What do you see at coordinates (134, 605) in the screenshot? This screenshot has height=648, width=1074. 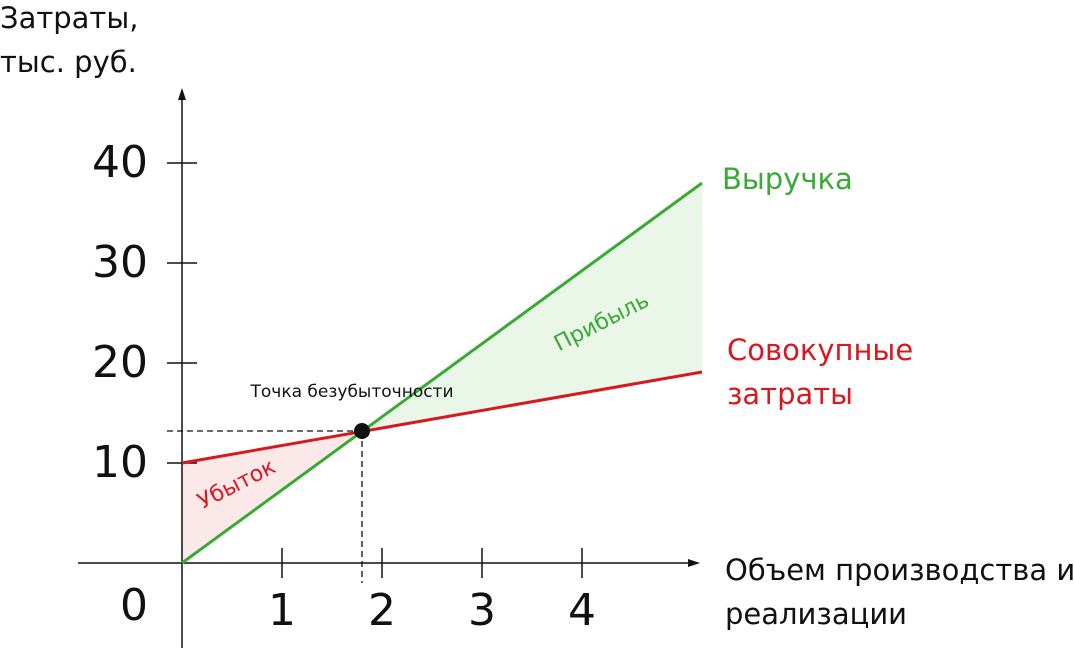 I see `origin-label: 0` at bounding box center [134, 605].